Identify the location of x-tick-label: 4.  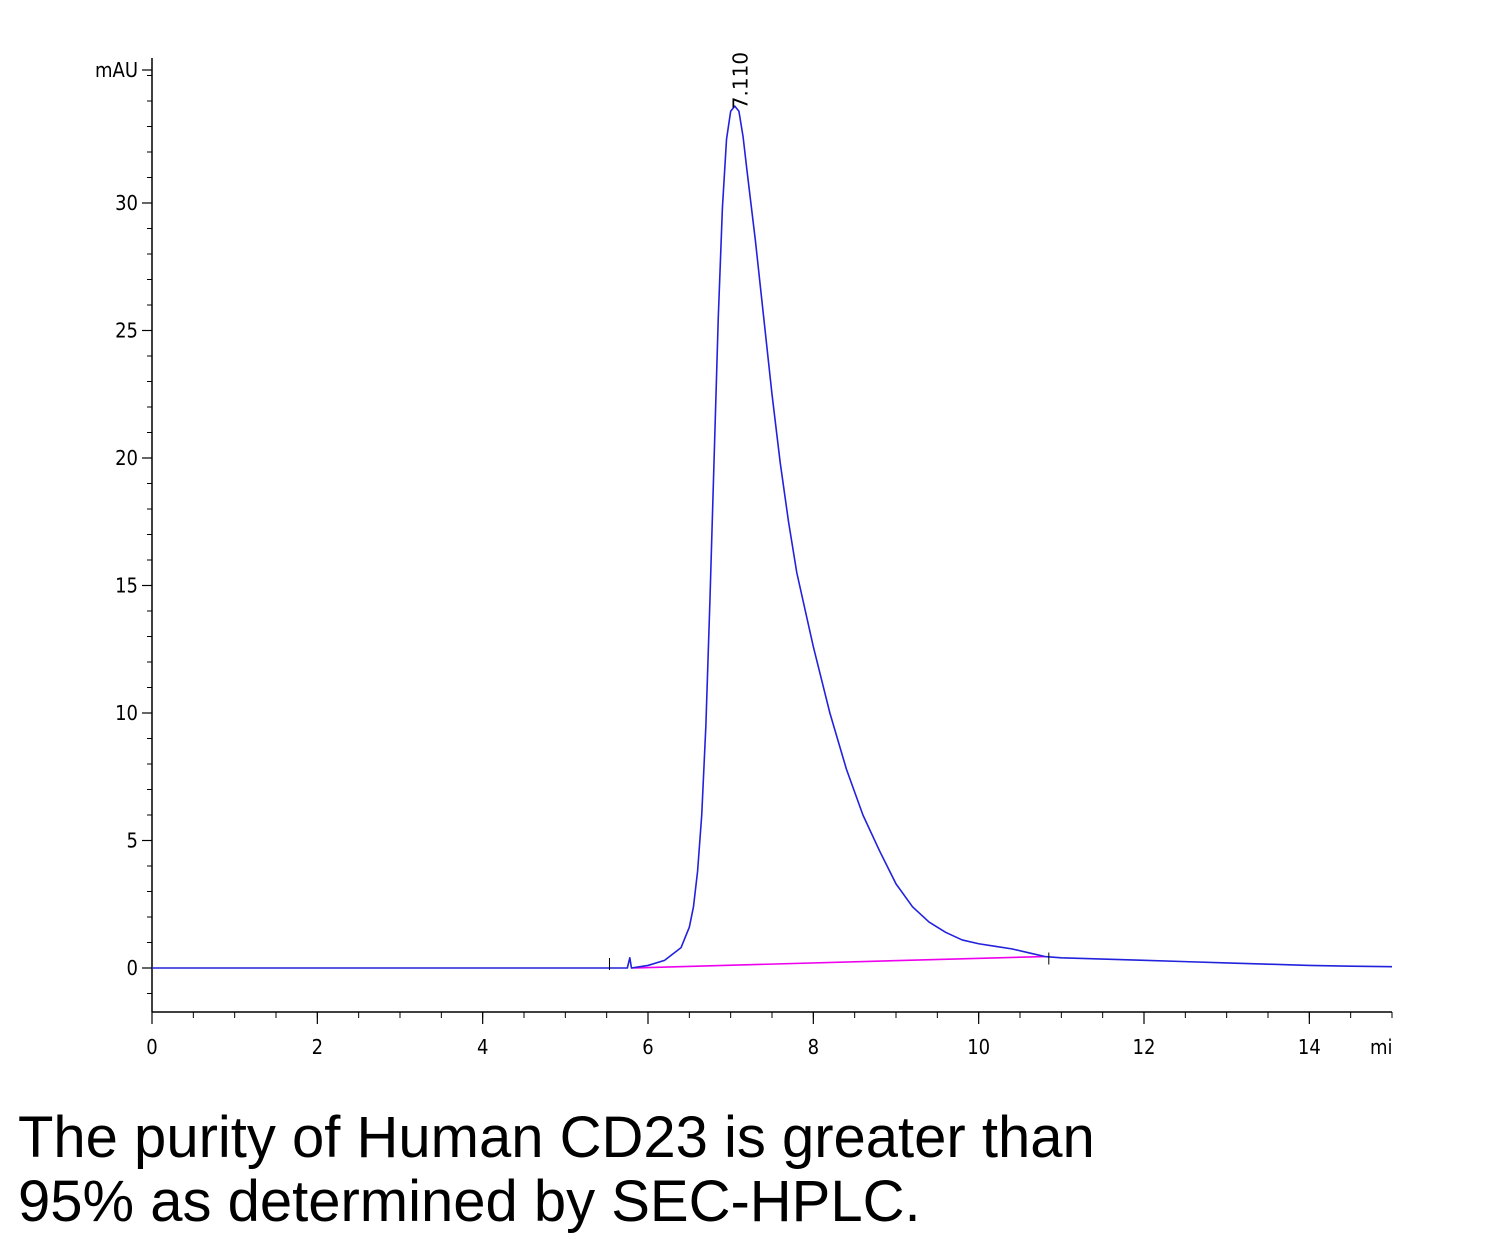
(482, 1047).